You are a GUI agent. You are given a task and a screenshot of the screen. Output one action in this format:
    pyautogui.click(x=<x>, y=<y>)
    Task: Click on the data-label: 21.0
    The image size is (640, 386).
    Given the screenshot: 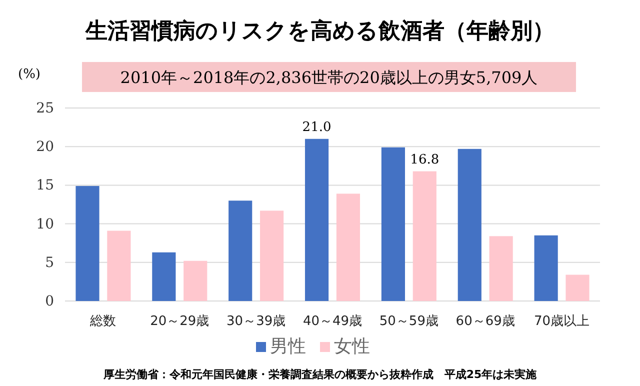 What is the action you would take?
    pyautogui.click(x=317, y=127)
    